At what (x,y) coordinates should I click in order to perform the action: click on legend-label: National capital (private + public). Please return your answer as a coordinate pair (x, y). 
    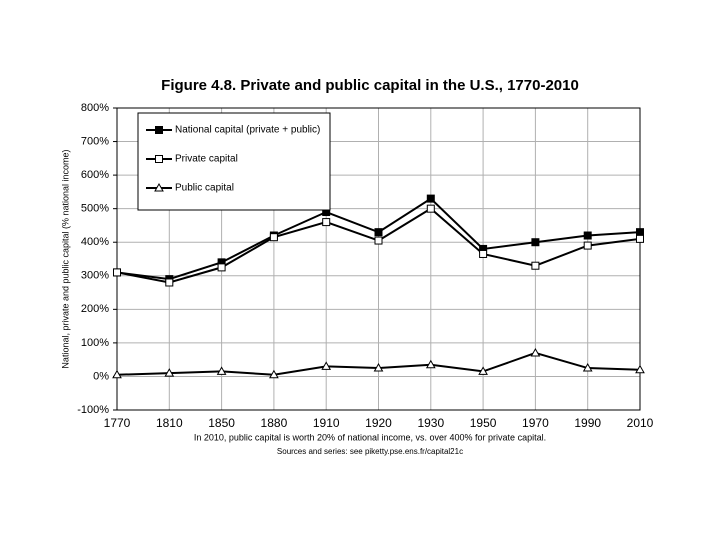
    Looking at the image, I should click on (247, 130).